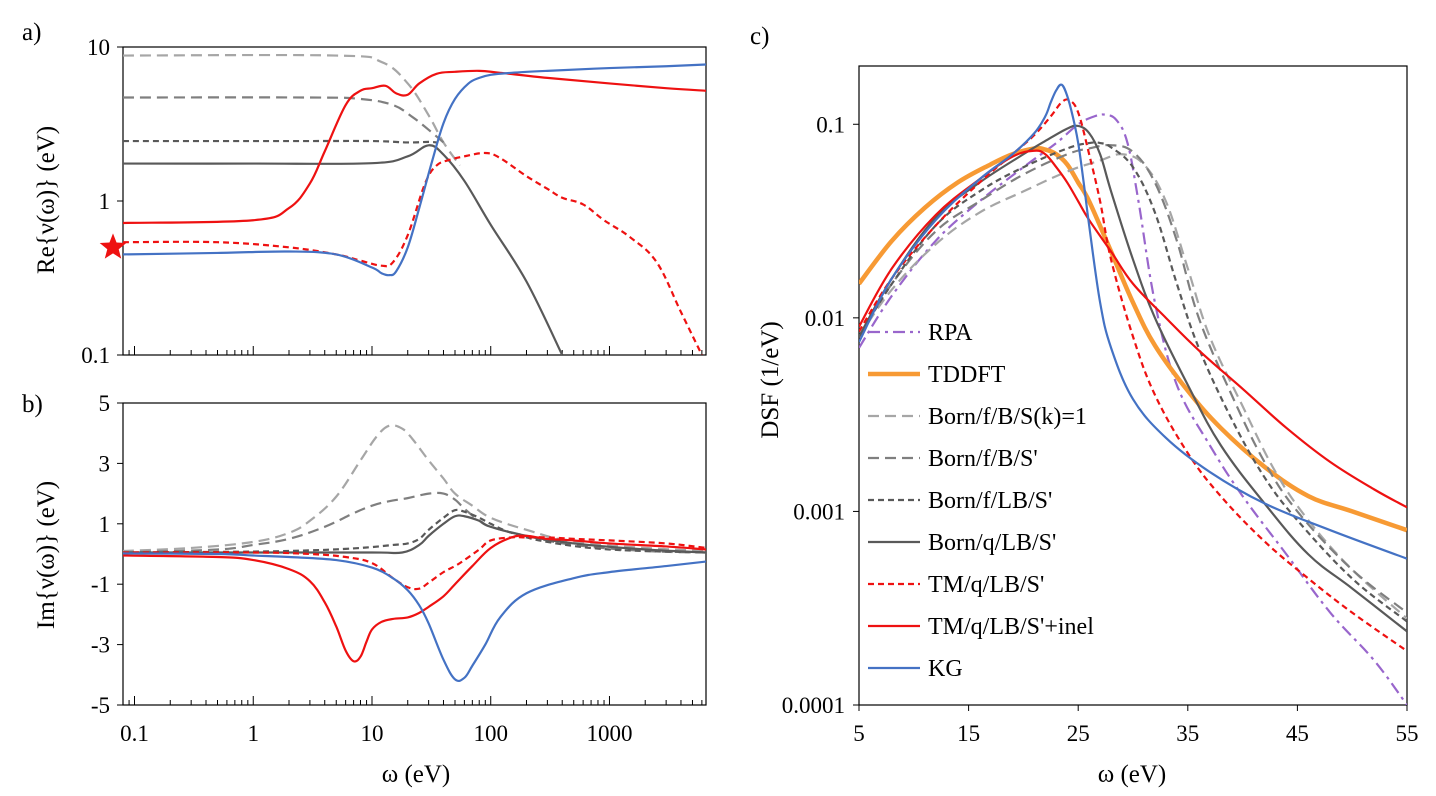 This screenshot has height=796, width=1436. What do you see at coordinates (414, 598) in the screenshot?
I see `panel-b-series-tm-q-lb-s-inel` at bounding box center [414, 598].